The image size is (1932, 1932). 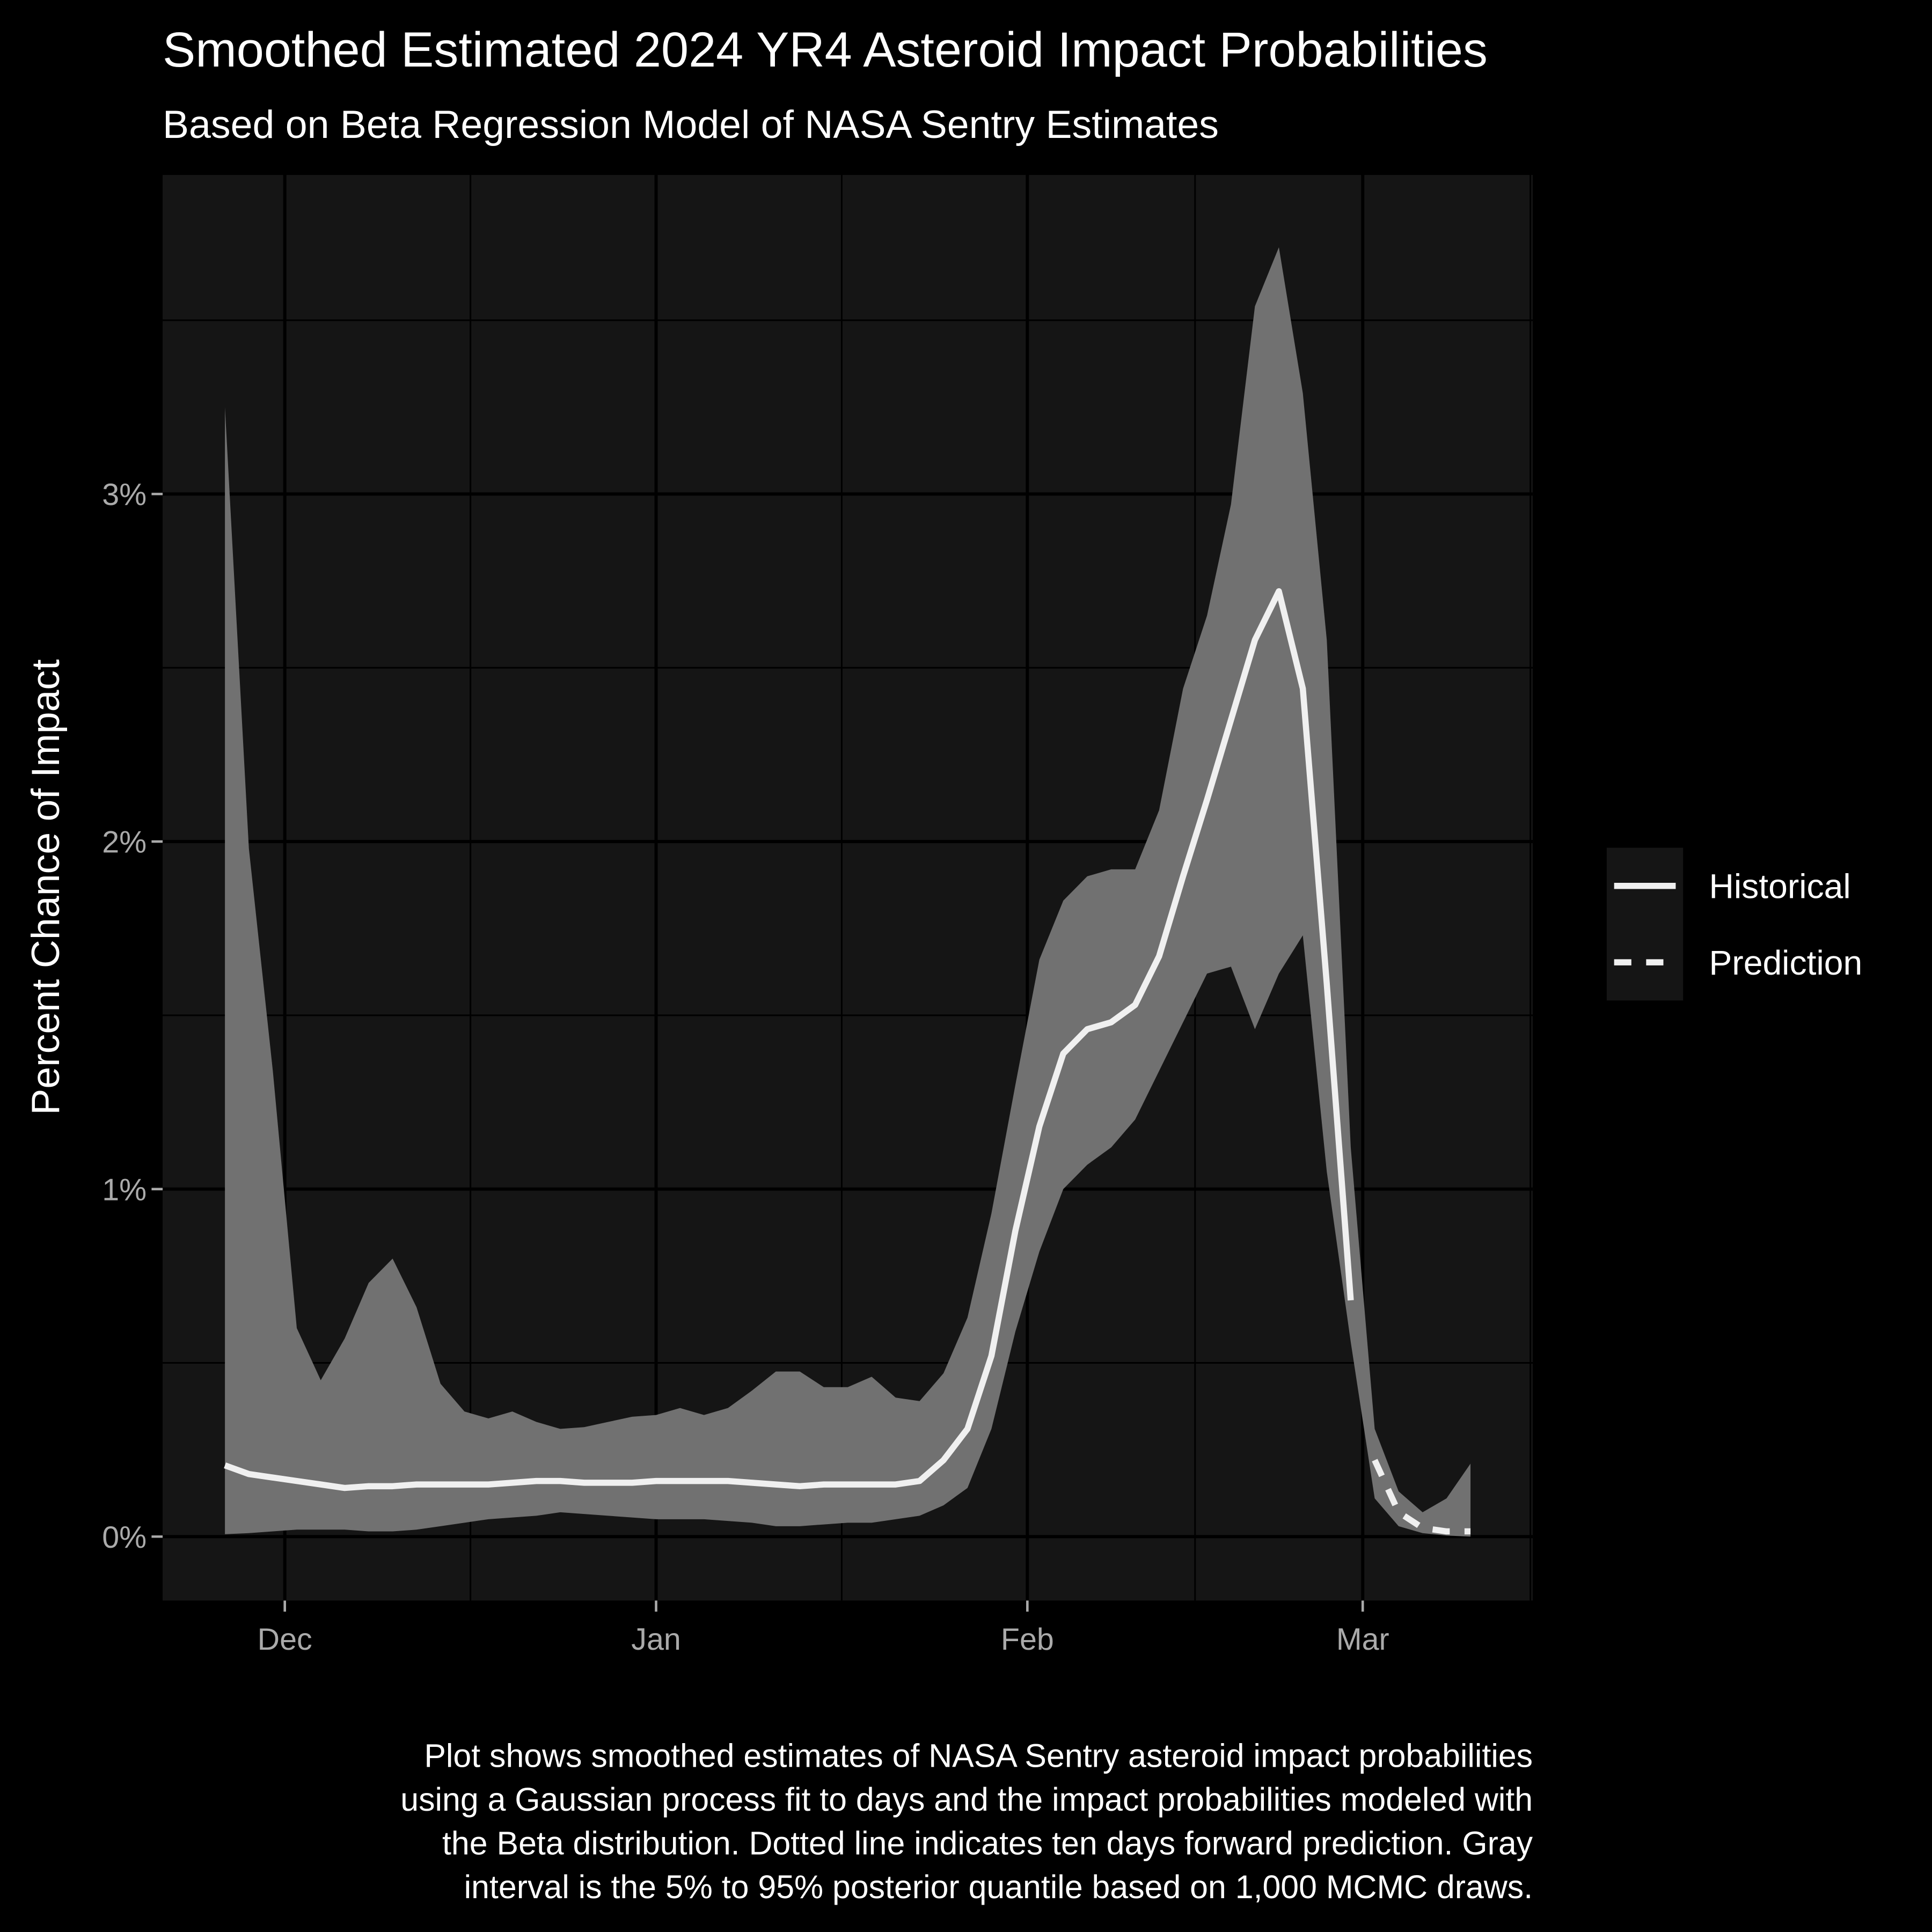 What do you see at coordinates (45, 887) in the screenshot?
I see `y-axis-label: Percent Chance of Impact` at bounding box center [45, 887].